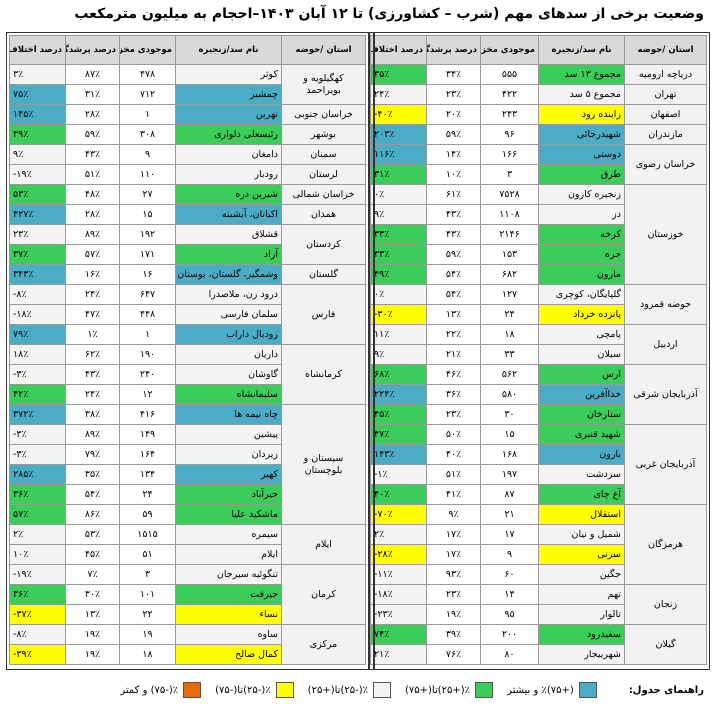  Describe the element at coordinates (323, 544) in the screenshot. I see `province-cell: ایلام` at that location.